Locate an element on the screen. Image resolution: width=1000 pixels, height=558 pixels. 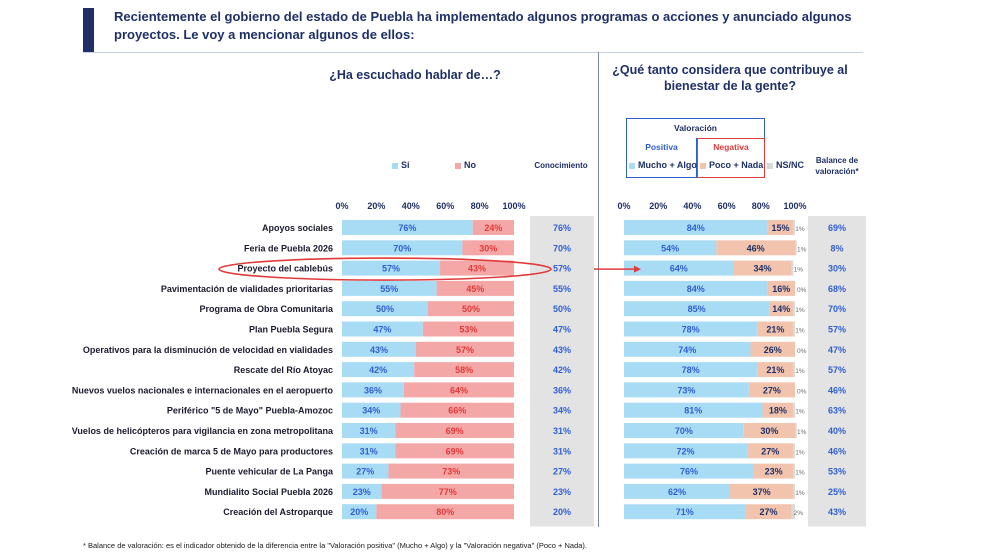
category-label: Rescate del Río Atoyac is located at coordinates (283, 370).